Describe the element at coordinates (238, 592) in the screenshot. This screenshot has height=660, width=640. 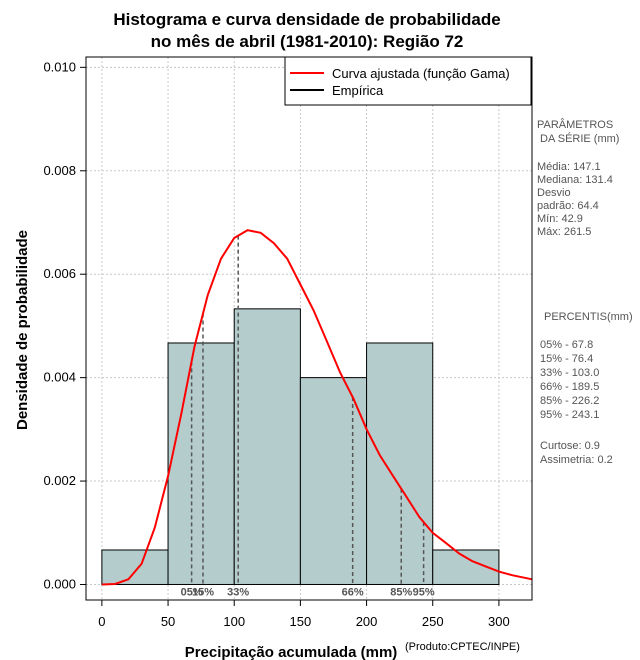
I see `percentile-label-33%: 33%` at that location.